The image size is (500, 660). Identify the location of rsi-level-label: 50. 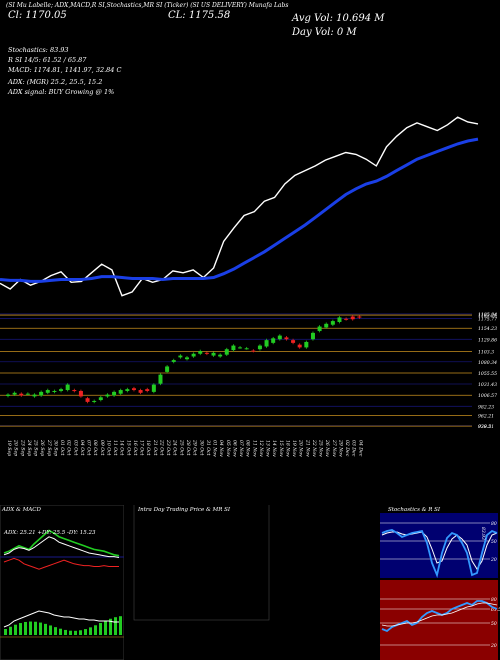
(494, 624).